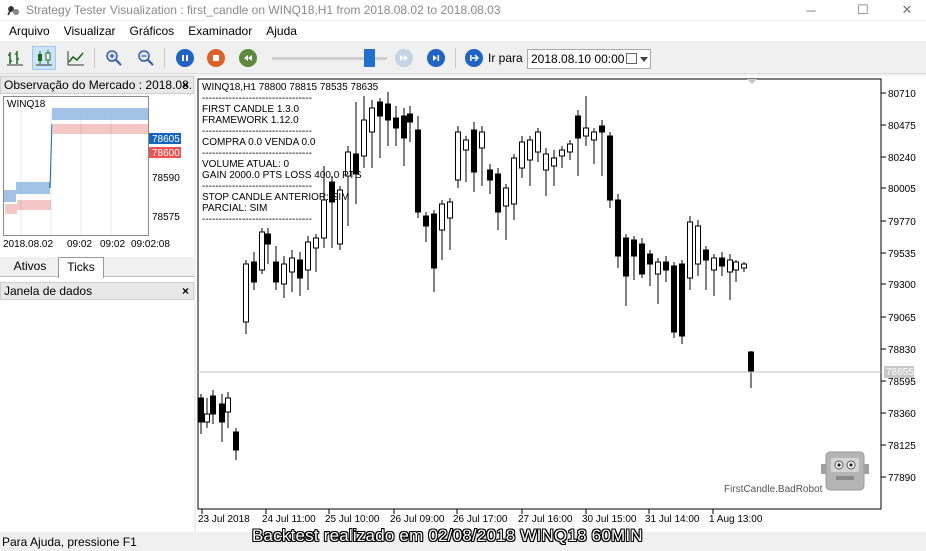 The height and width of the screenshot is (551, 926). What do you see at coordinates (164, 58) in the screenshot?
I see `toolbar-separator` at bounding box center [164, 58].